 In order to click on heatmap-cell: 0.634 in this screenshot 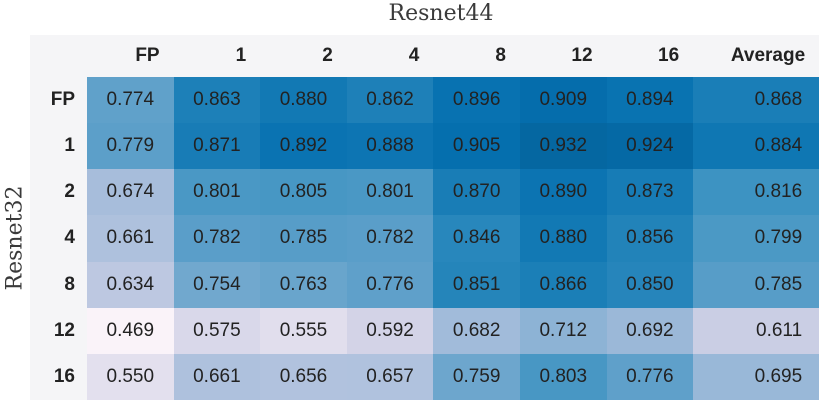, I will do `click(130, 284)`.